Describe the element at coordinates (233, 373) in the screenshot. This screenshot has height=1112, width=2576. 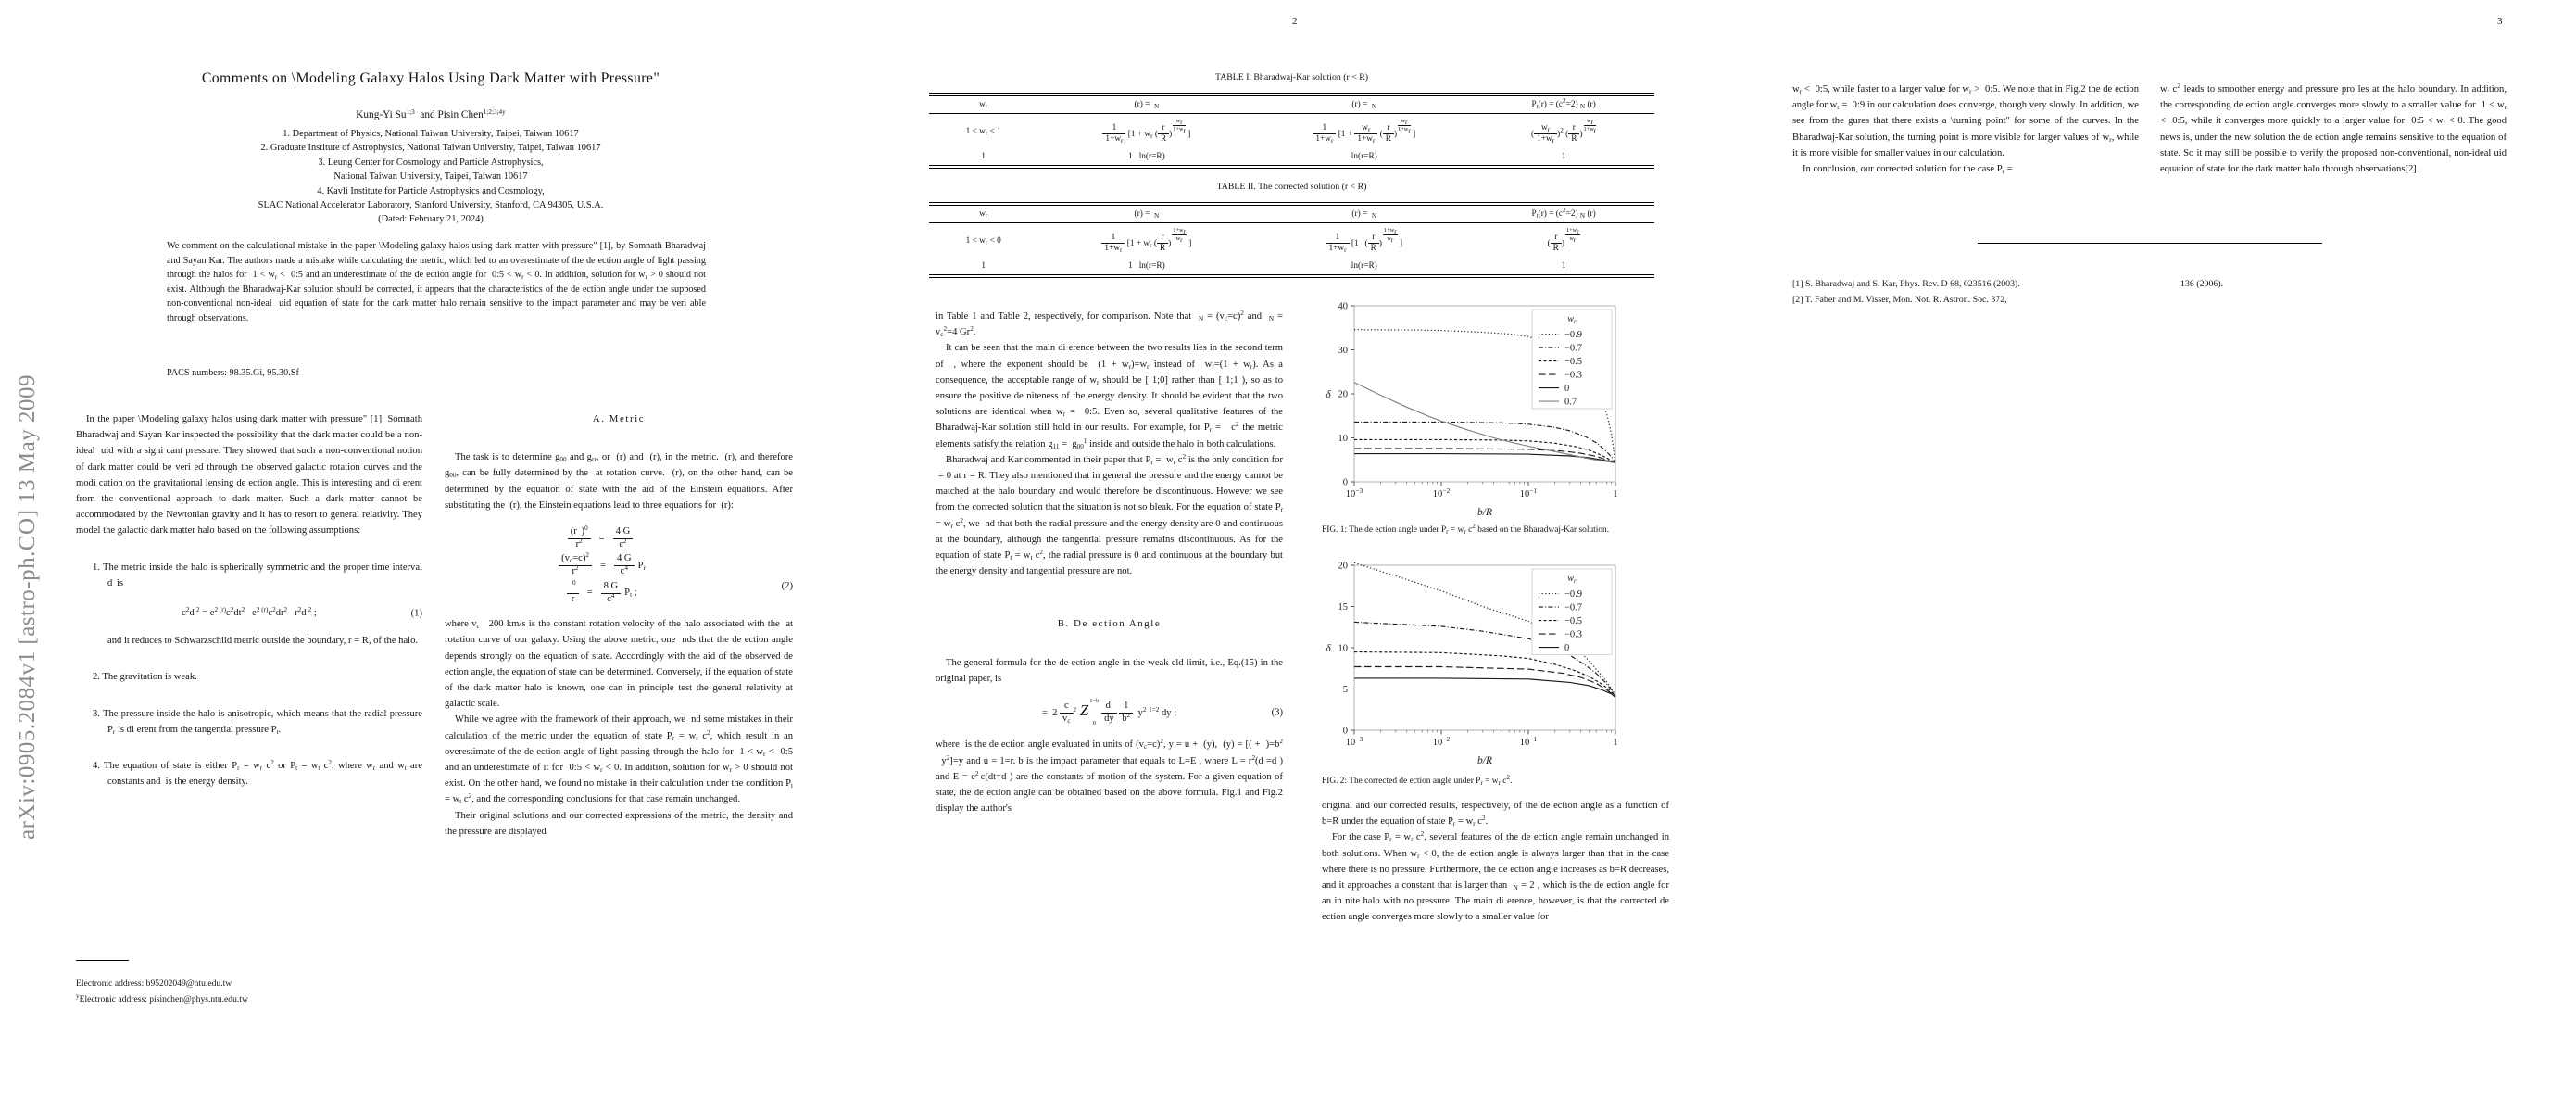
I see `pacs-line: PACS numbers: 98.35.Gi, 95.30.Sf` at that location.